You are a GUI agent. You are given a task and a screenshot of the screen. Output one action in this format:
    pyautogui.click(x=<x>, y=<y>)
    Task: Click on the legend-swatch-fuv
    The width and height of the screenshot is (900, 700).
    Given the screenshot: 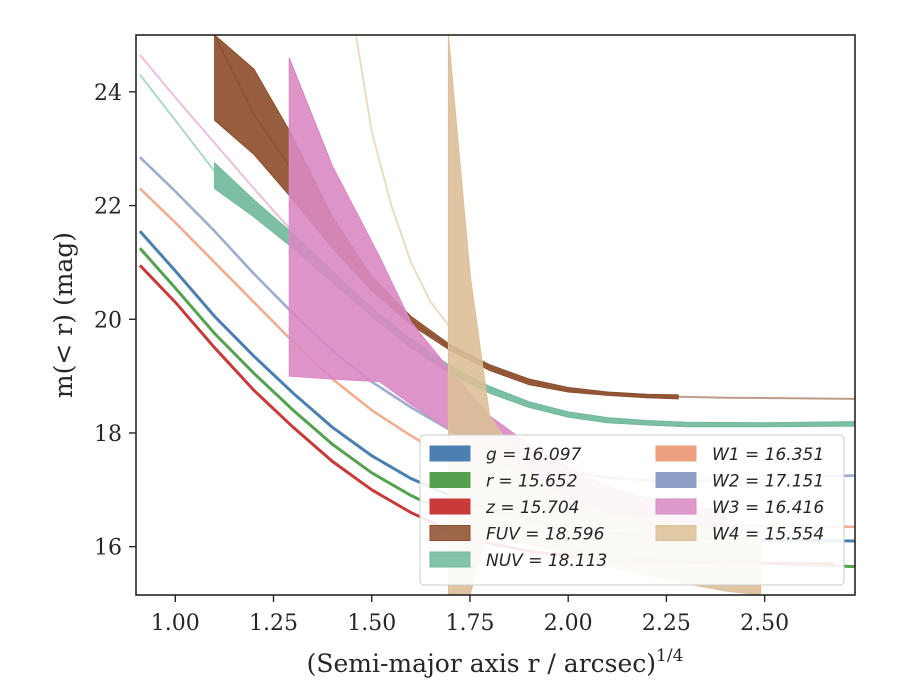 What is the action you would take?
    pyautogui.click(x=450, y=533)
    